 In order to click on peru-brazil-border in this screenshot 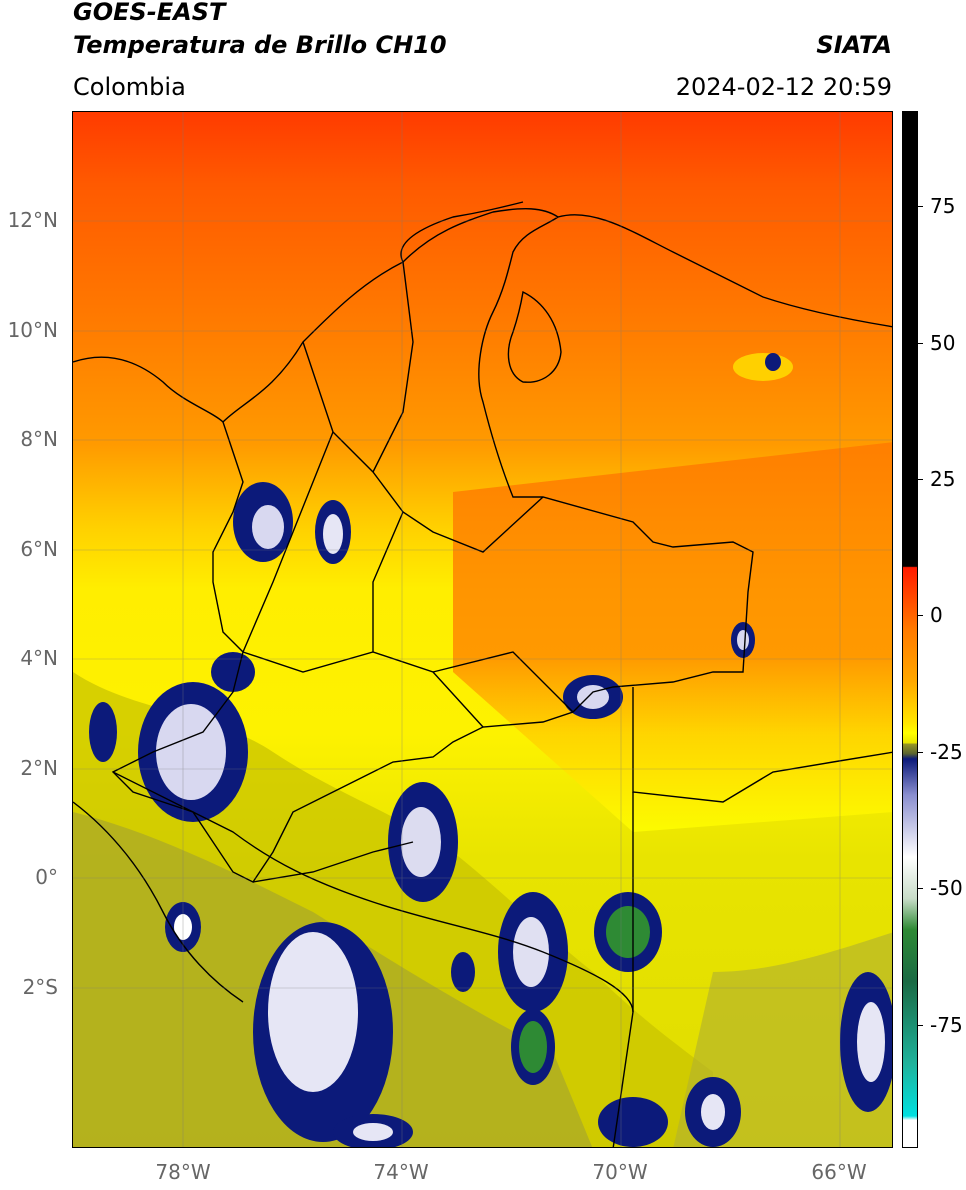, I will do `click(623, 969)`.